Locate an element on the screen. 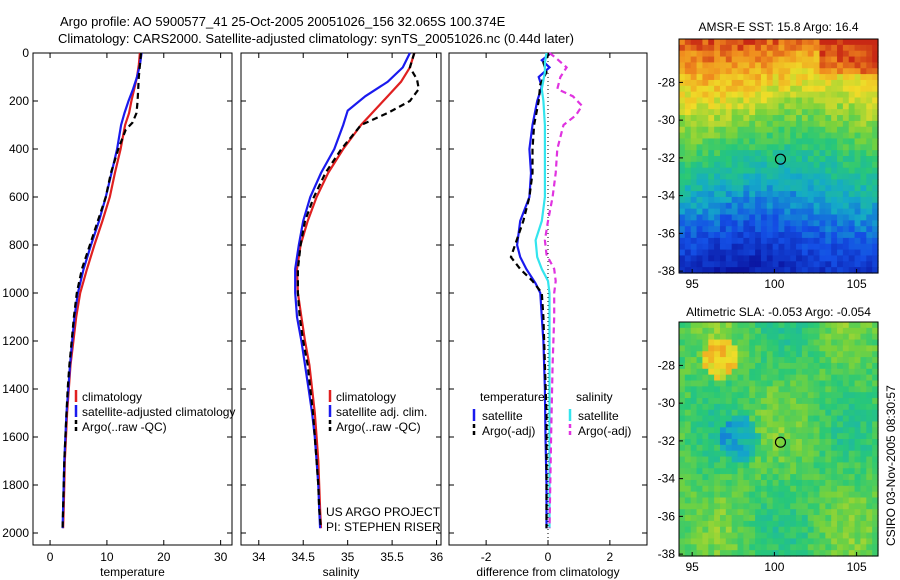  map-y-tick-label: -34 is located at coordinates (667, 479).